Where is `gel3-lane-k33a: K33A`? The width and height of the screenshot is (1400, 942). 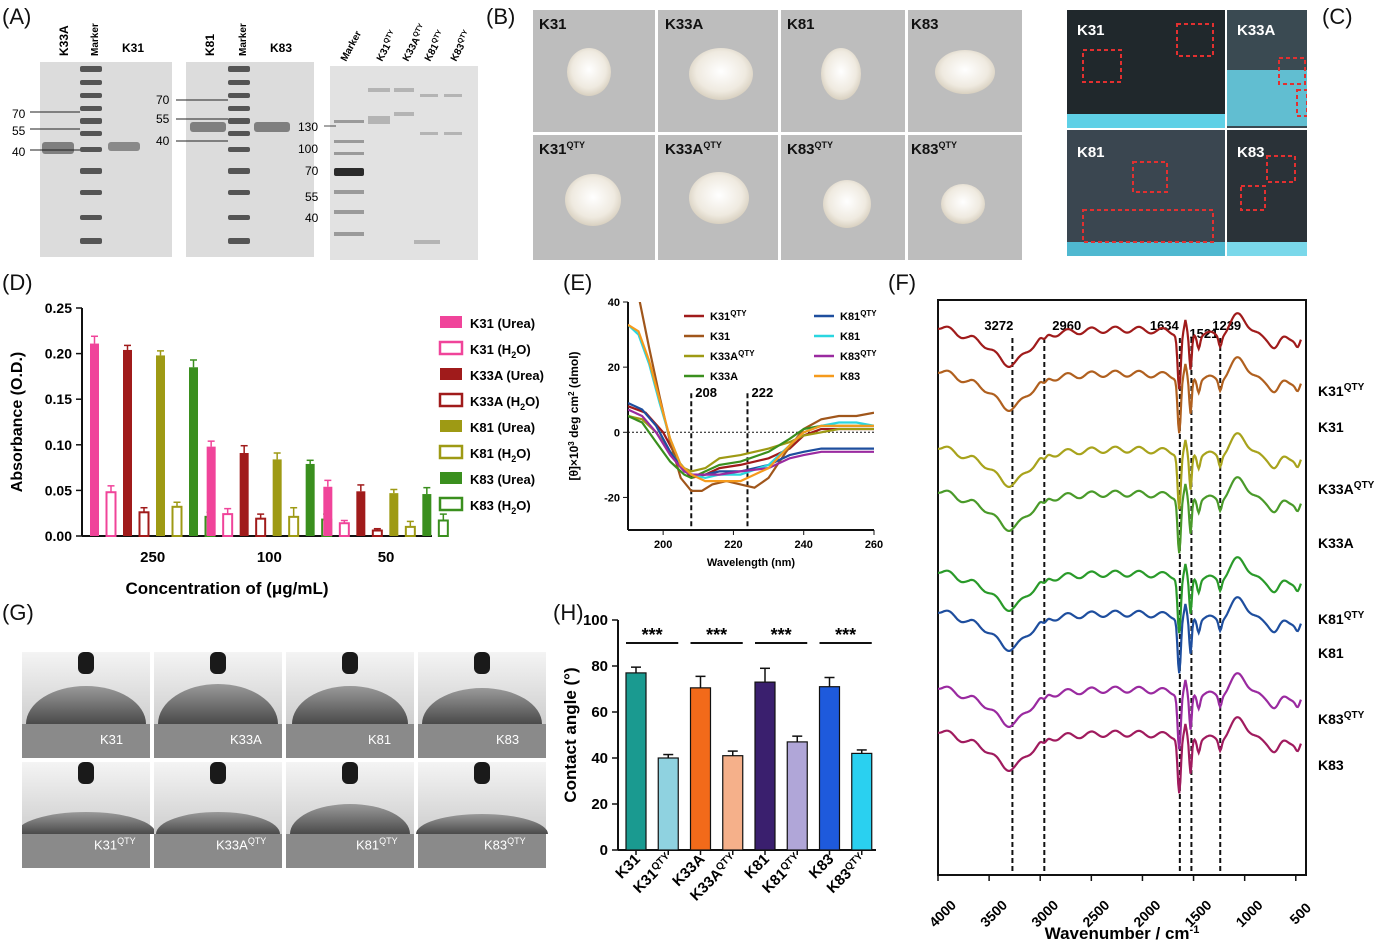
gel3-lane-k33a: K33A is located at coordinates (412, 50).